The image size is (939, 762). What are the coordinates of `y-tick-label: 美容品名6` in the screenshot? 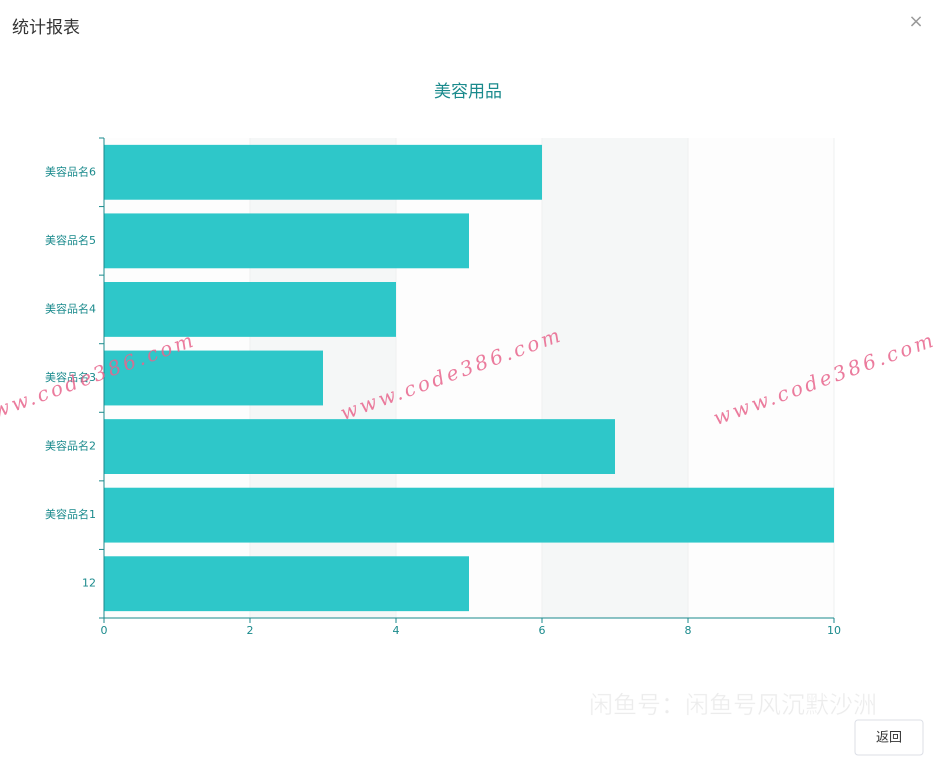 It's located at (70, 171).